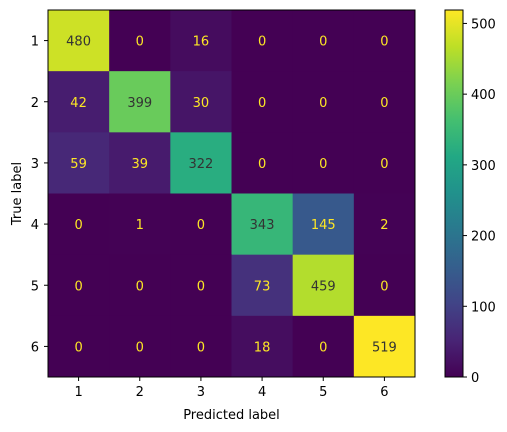 The image size is (507, 432). What do you see at coordinates (39, 195) in the screenshot?
I see `y-axis: 1 2 3 4 5 6` at bounding box center [39, 195].